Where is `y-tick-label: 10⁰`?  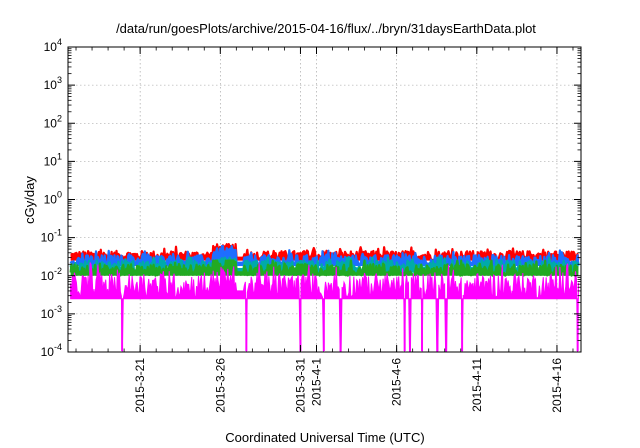
y-tick-label: 10⁰ is located at coordinates (53, 198).